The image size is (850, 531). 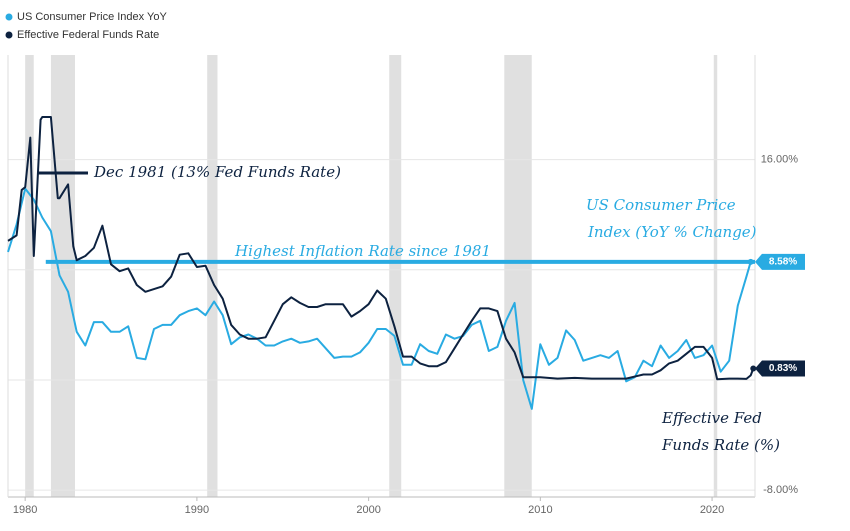 What do you see at coordinates (711, 418) in the screenshot?
I see `annotation: Effective Fed` at bounding box center [711, 418].